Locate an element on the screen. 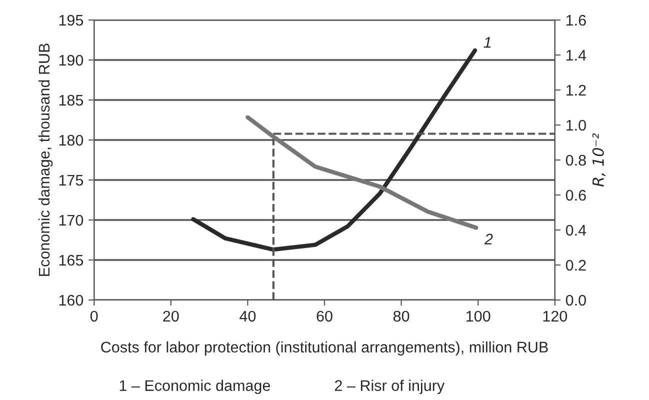 This screenshot has height=400, width=649. y-tick-label: 165 is located at coordinates (71, 260).